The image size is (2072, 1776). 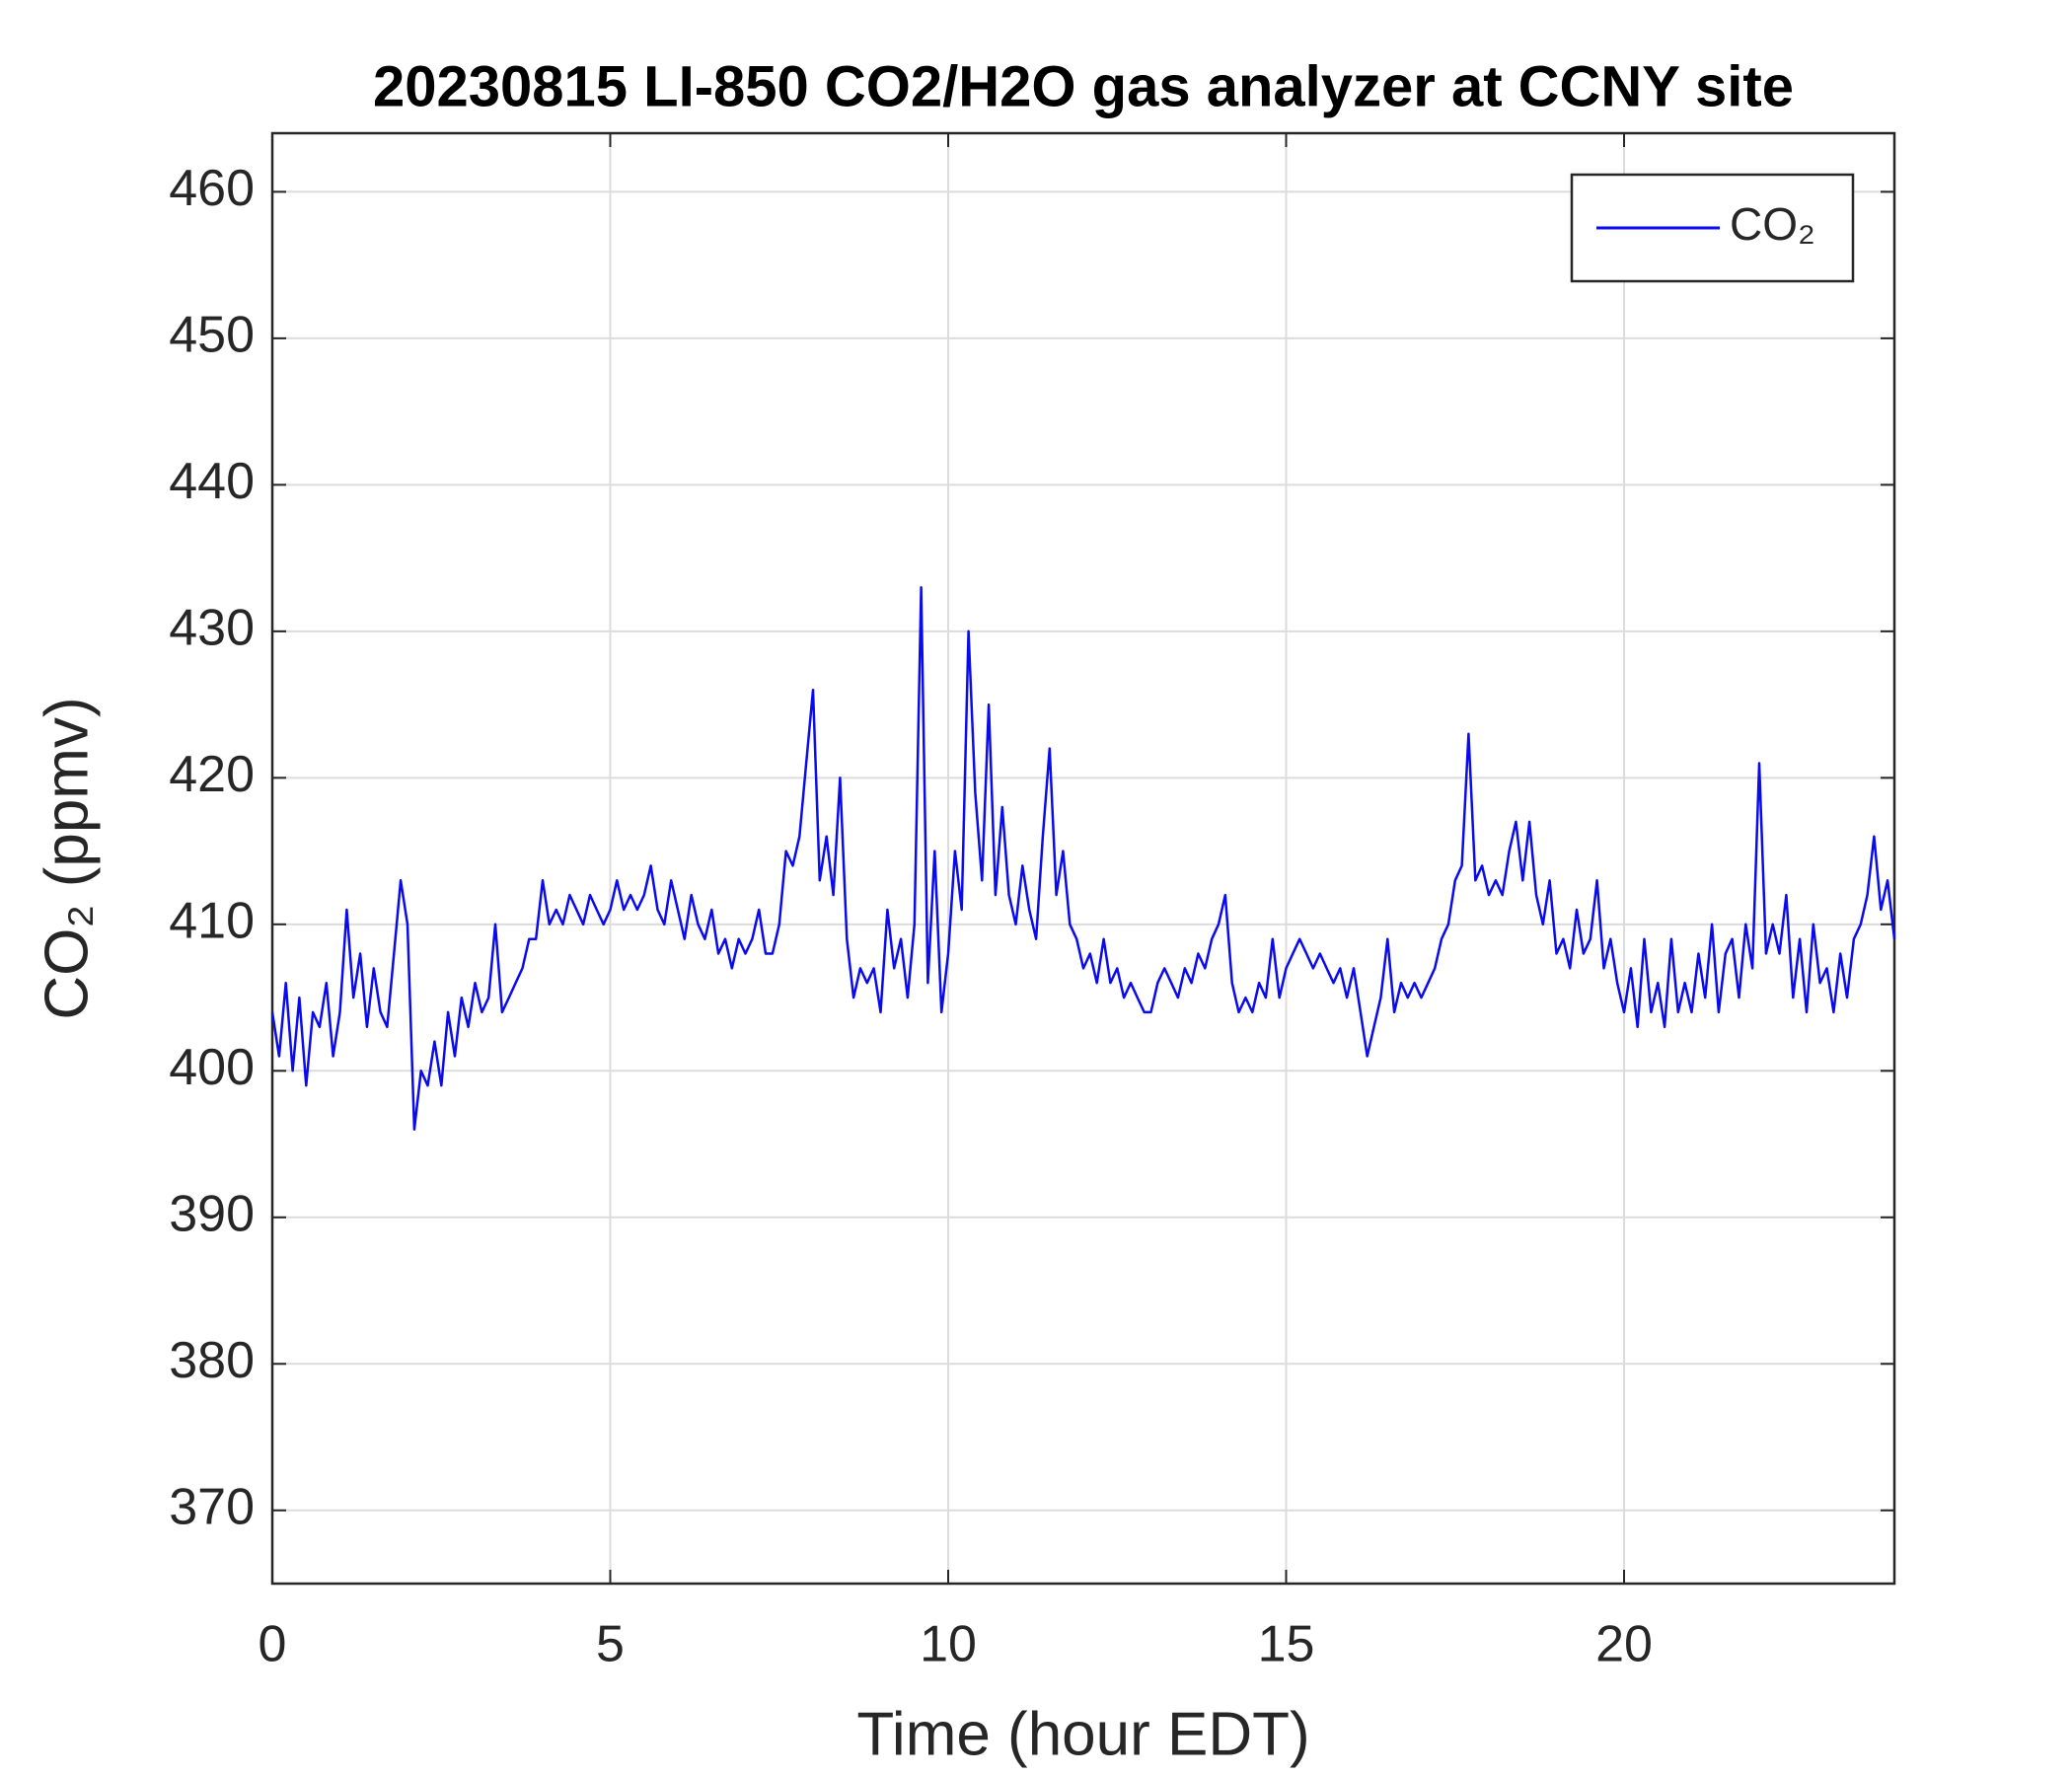 I want to click on x-tick-label: 15, so click(x=1286, y=1645).